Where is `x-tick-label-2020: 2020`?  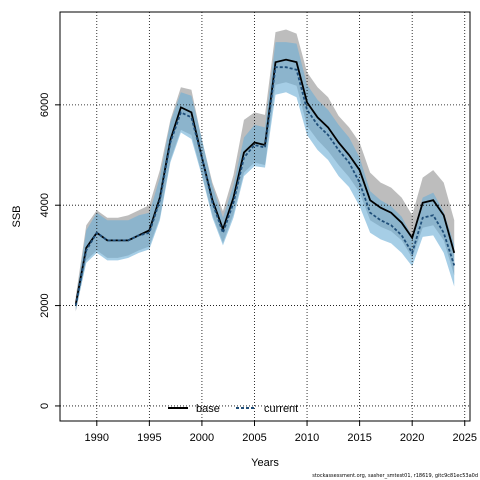 x-tick-label-2020: 2020 is located at coordinates (412, 438).